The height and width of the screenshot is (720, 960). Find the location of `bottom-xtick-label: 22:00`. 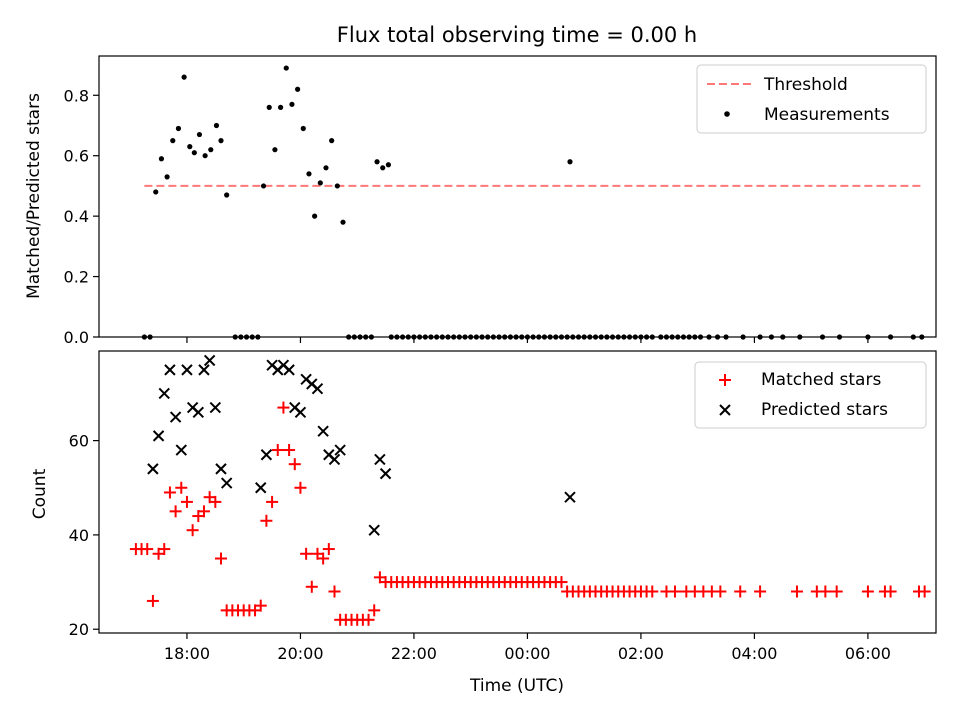

bottom-xtick-label: 22:00 is located at coordinates (414, 653).